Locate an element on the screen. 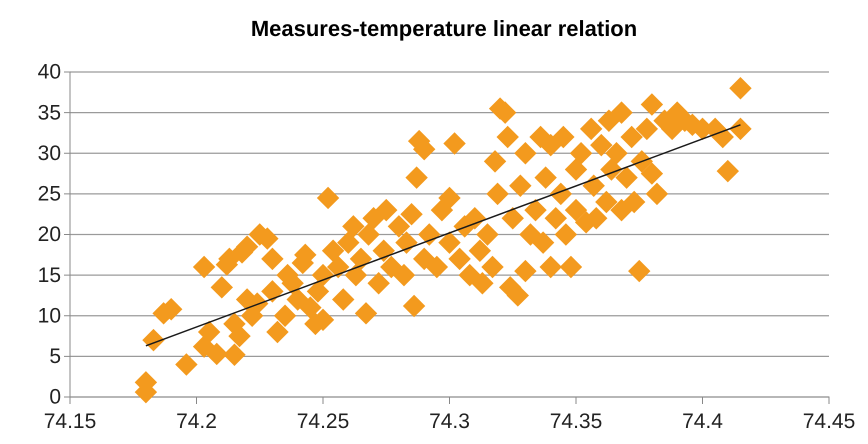 This screenshot has width=868, height=444. x-tick-label: 74.3 is located at coordinates (449, 421).